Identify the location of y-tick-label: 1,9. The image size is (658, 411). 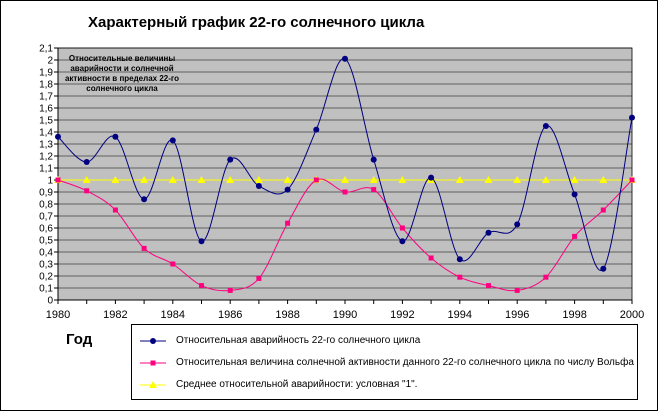
(46, 73).